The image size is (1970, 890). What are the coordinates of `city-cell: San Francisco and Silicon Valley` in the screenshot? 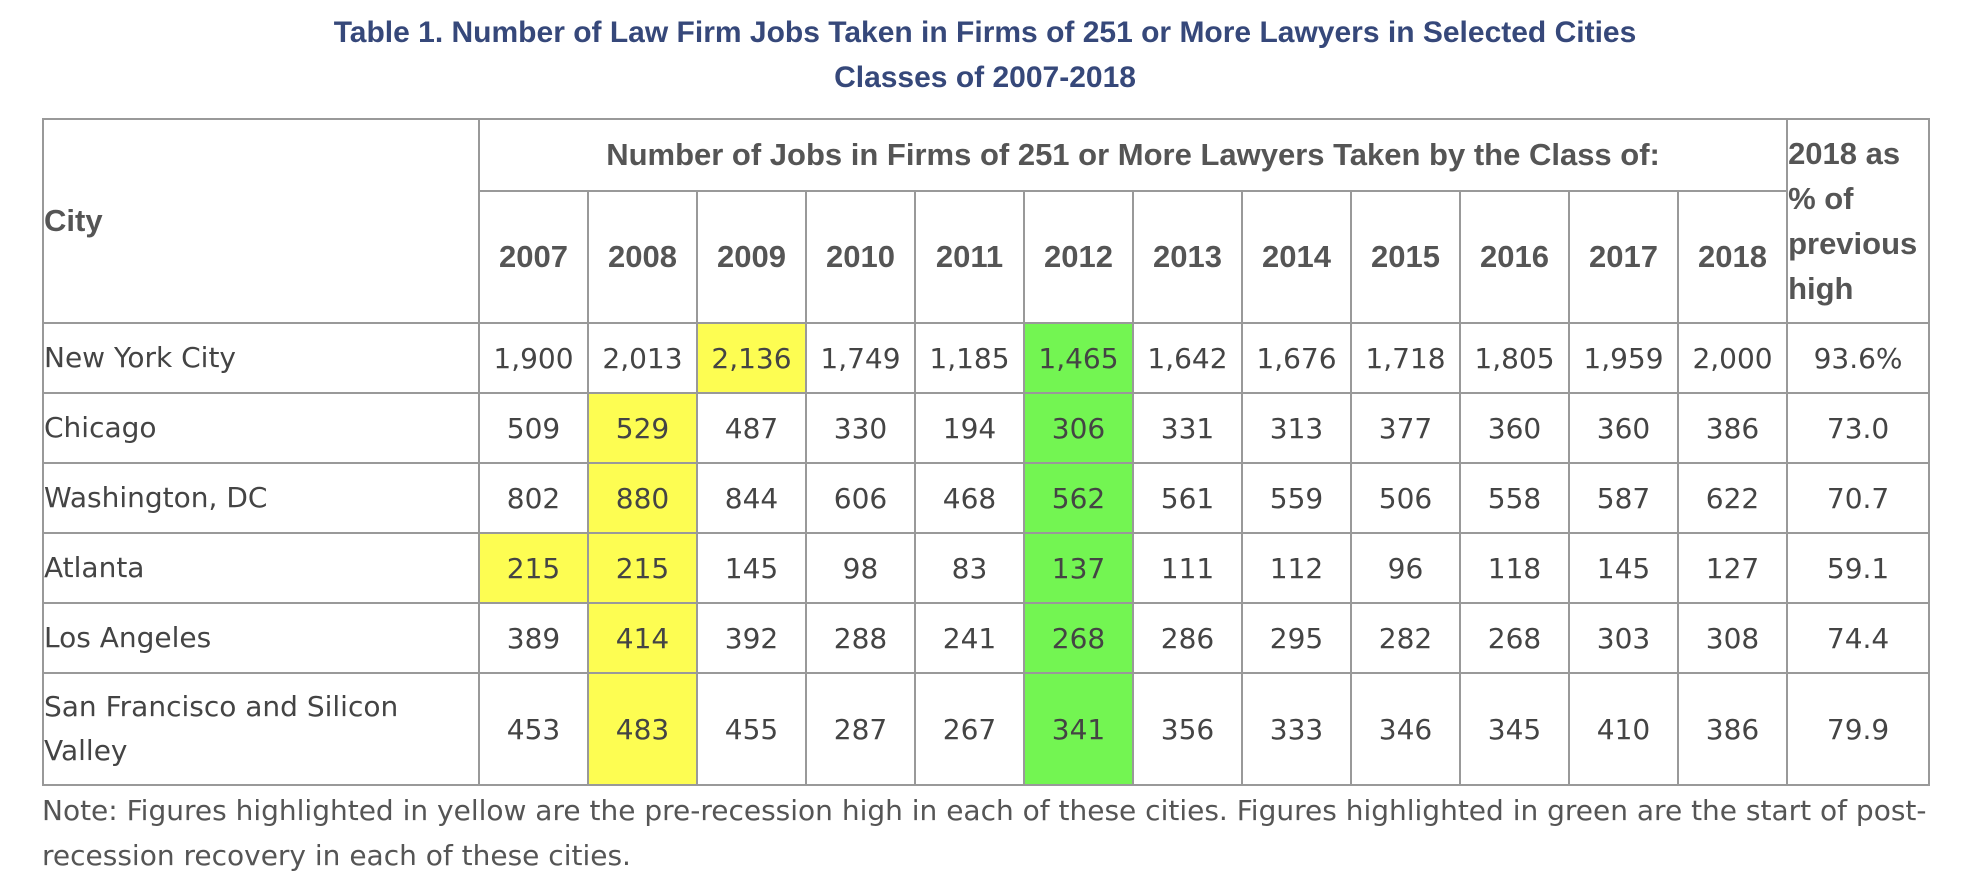 It's located at (261, 729).